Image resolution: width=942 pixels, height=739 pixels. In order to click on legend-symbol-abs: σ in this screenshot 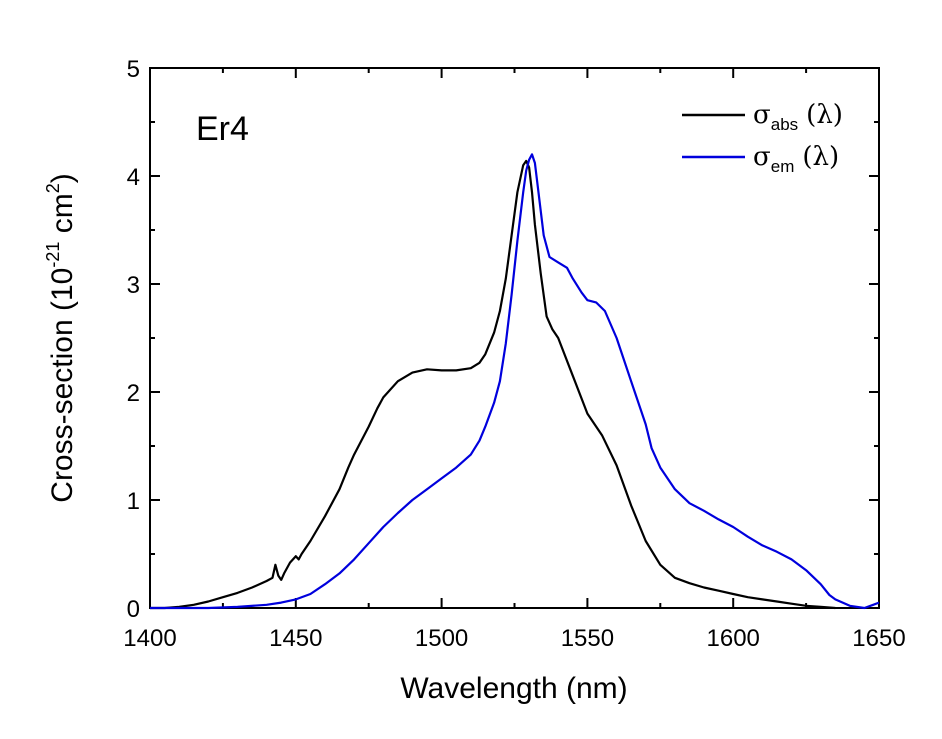, I will do `click(762, 115)`.